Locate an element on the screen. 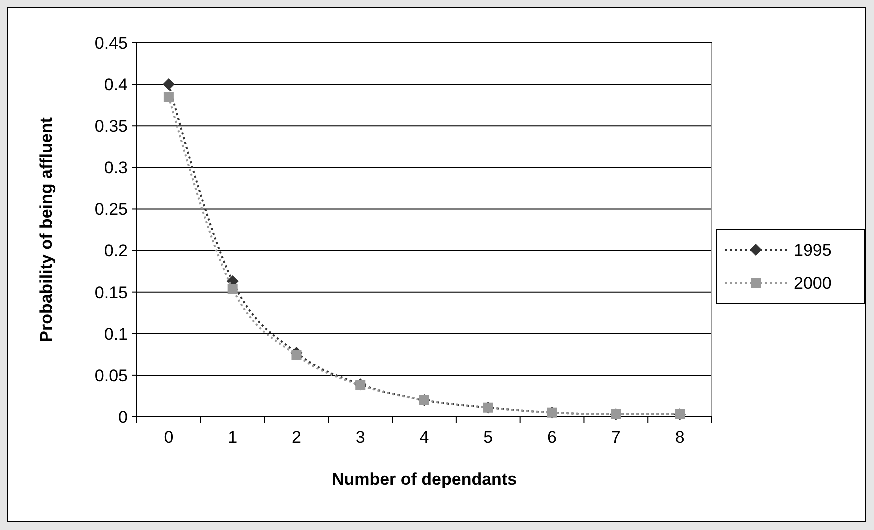 The image size is (874, 530). legend-label: 2000 is located at coordinates (813, 283).